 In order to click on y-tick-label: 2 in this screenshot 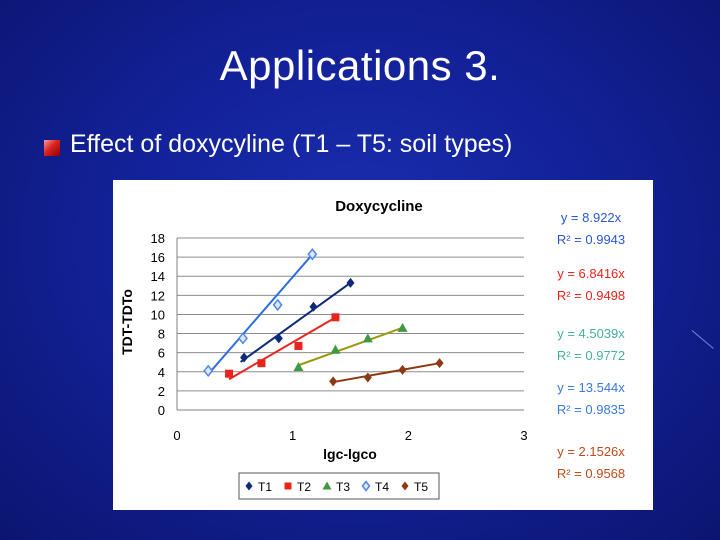, I will do `click(161, 391)`.